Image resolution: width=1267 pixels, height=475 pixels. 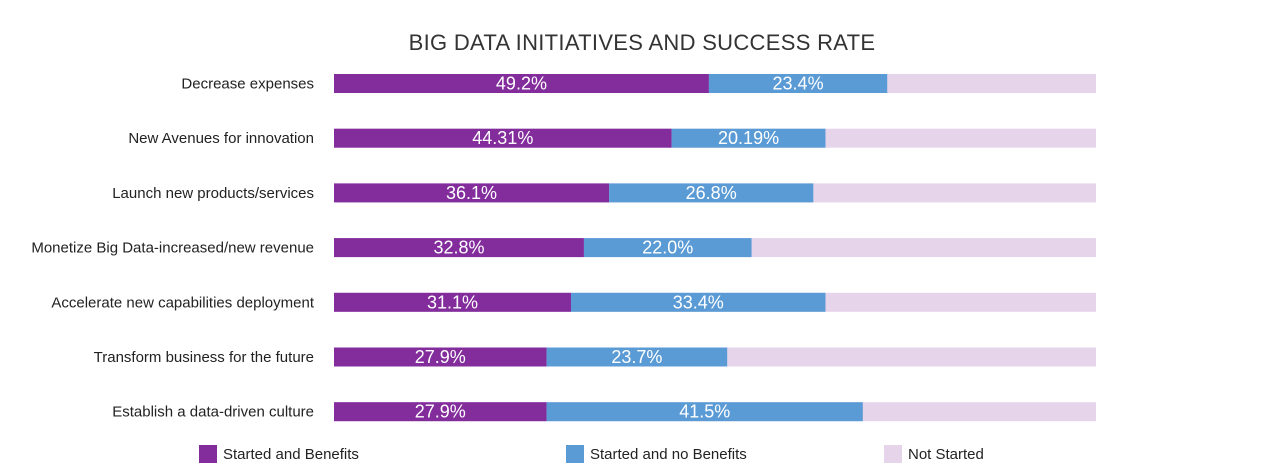 What do you see at coordinates (204, 357) in the screenshot?
I see `category-label: Transform business for the future` at bounding box center [204, 357].